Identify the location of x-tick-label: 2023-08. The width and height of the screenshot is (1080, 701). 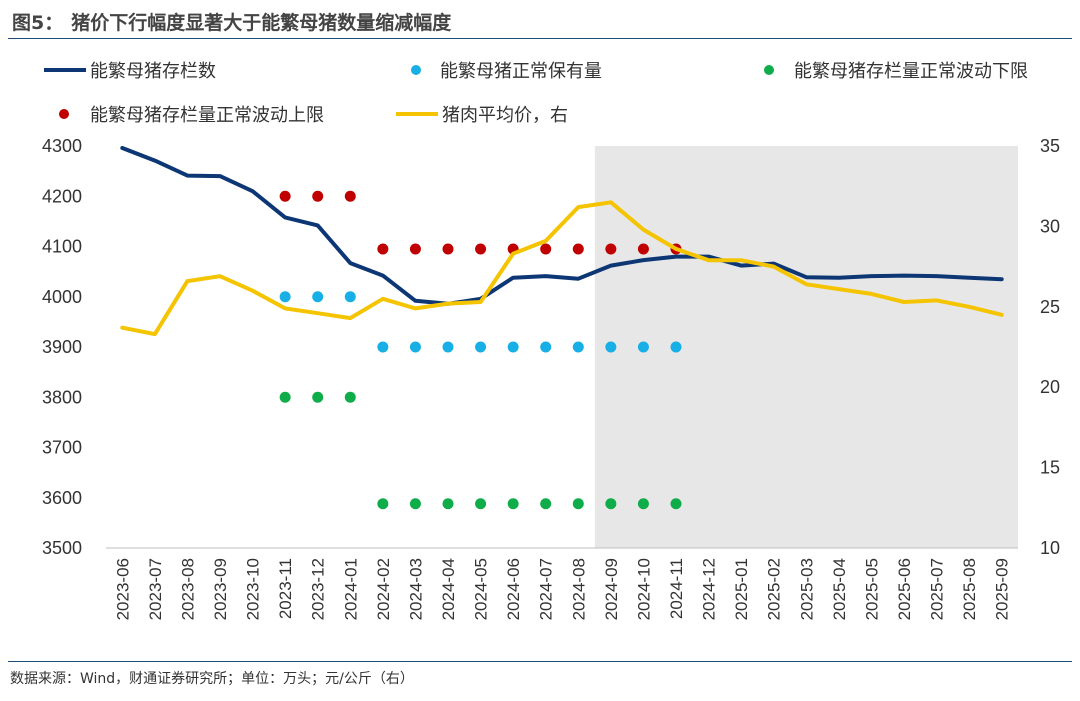
(187, 589).